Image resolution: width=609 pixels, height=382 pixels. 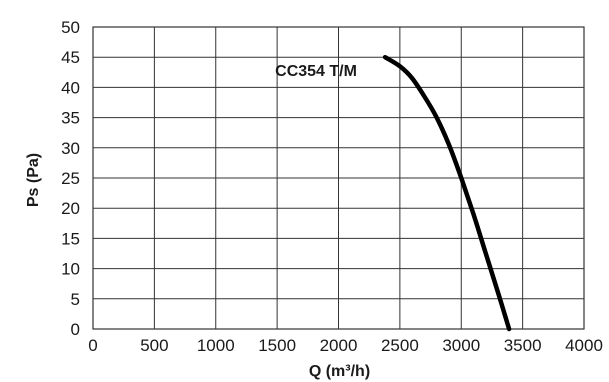 I want to click on series-label: CC354 T/M, so click(x=316, y=71).